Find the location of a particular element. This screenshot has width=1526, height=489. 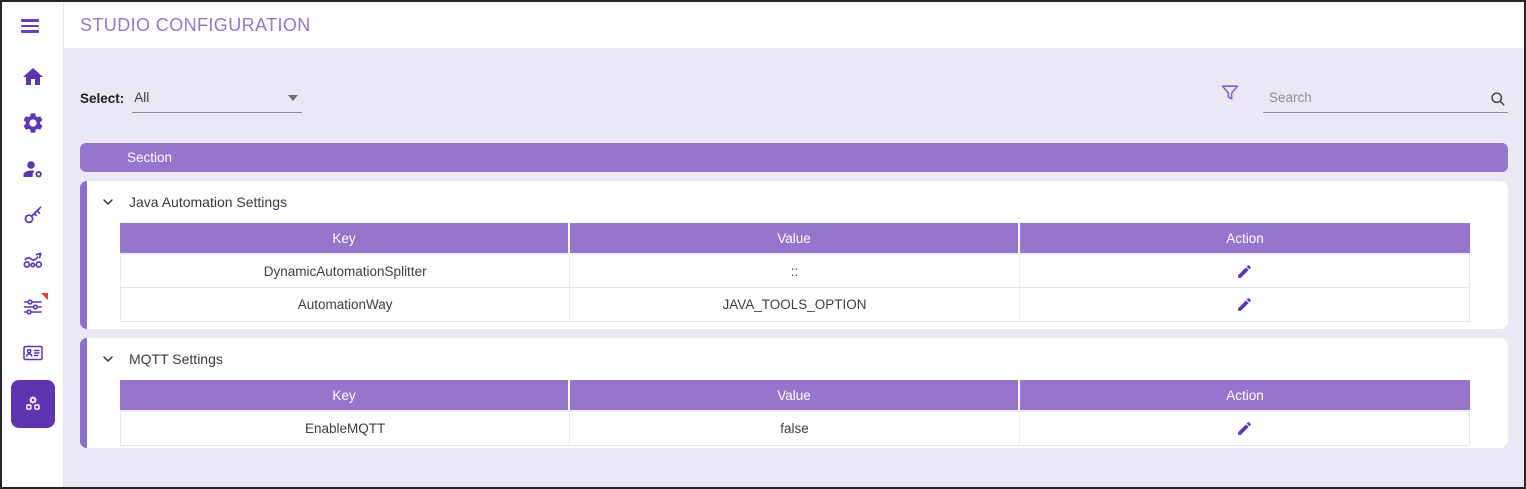

filter-button is located at coordinates (1230, 97).